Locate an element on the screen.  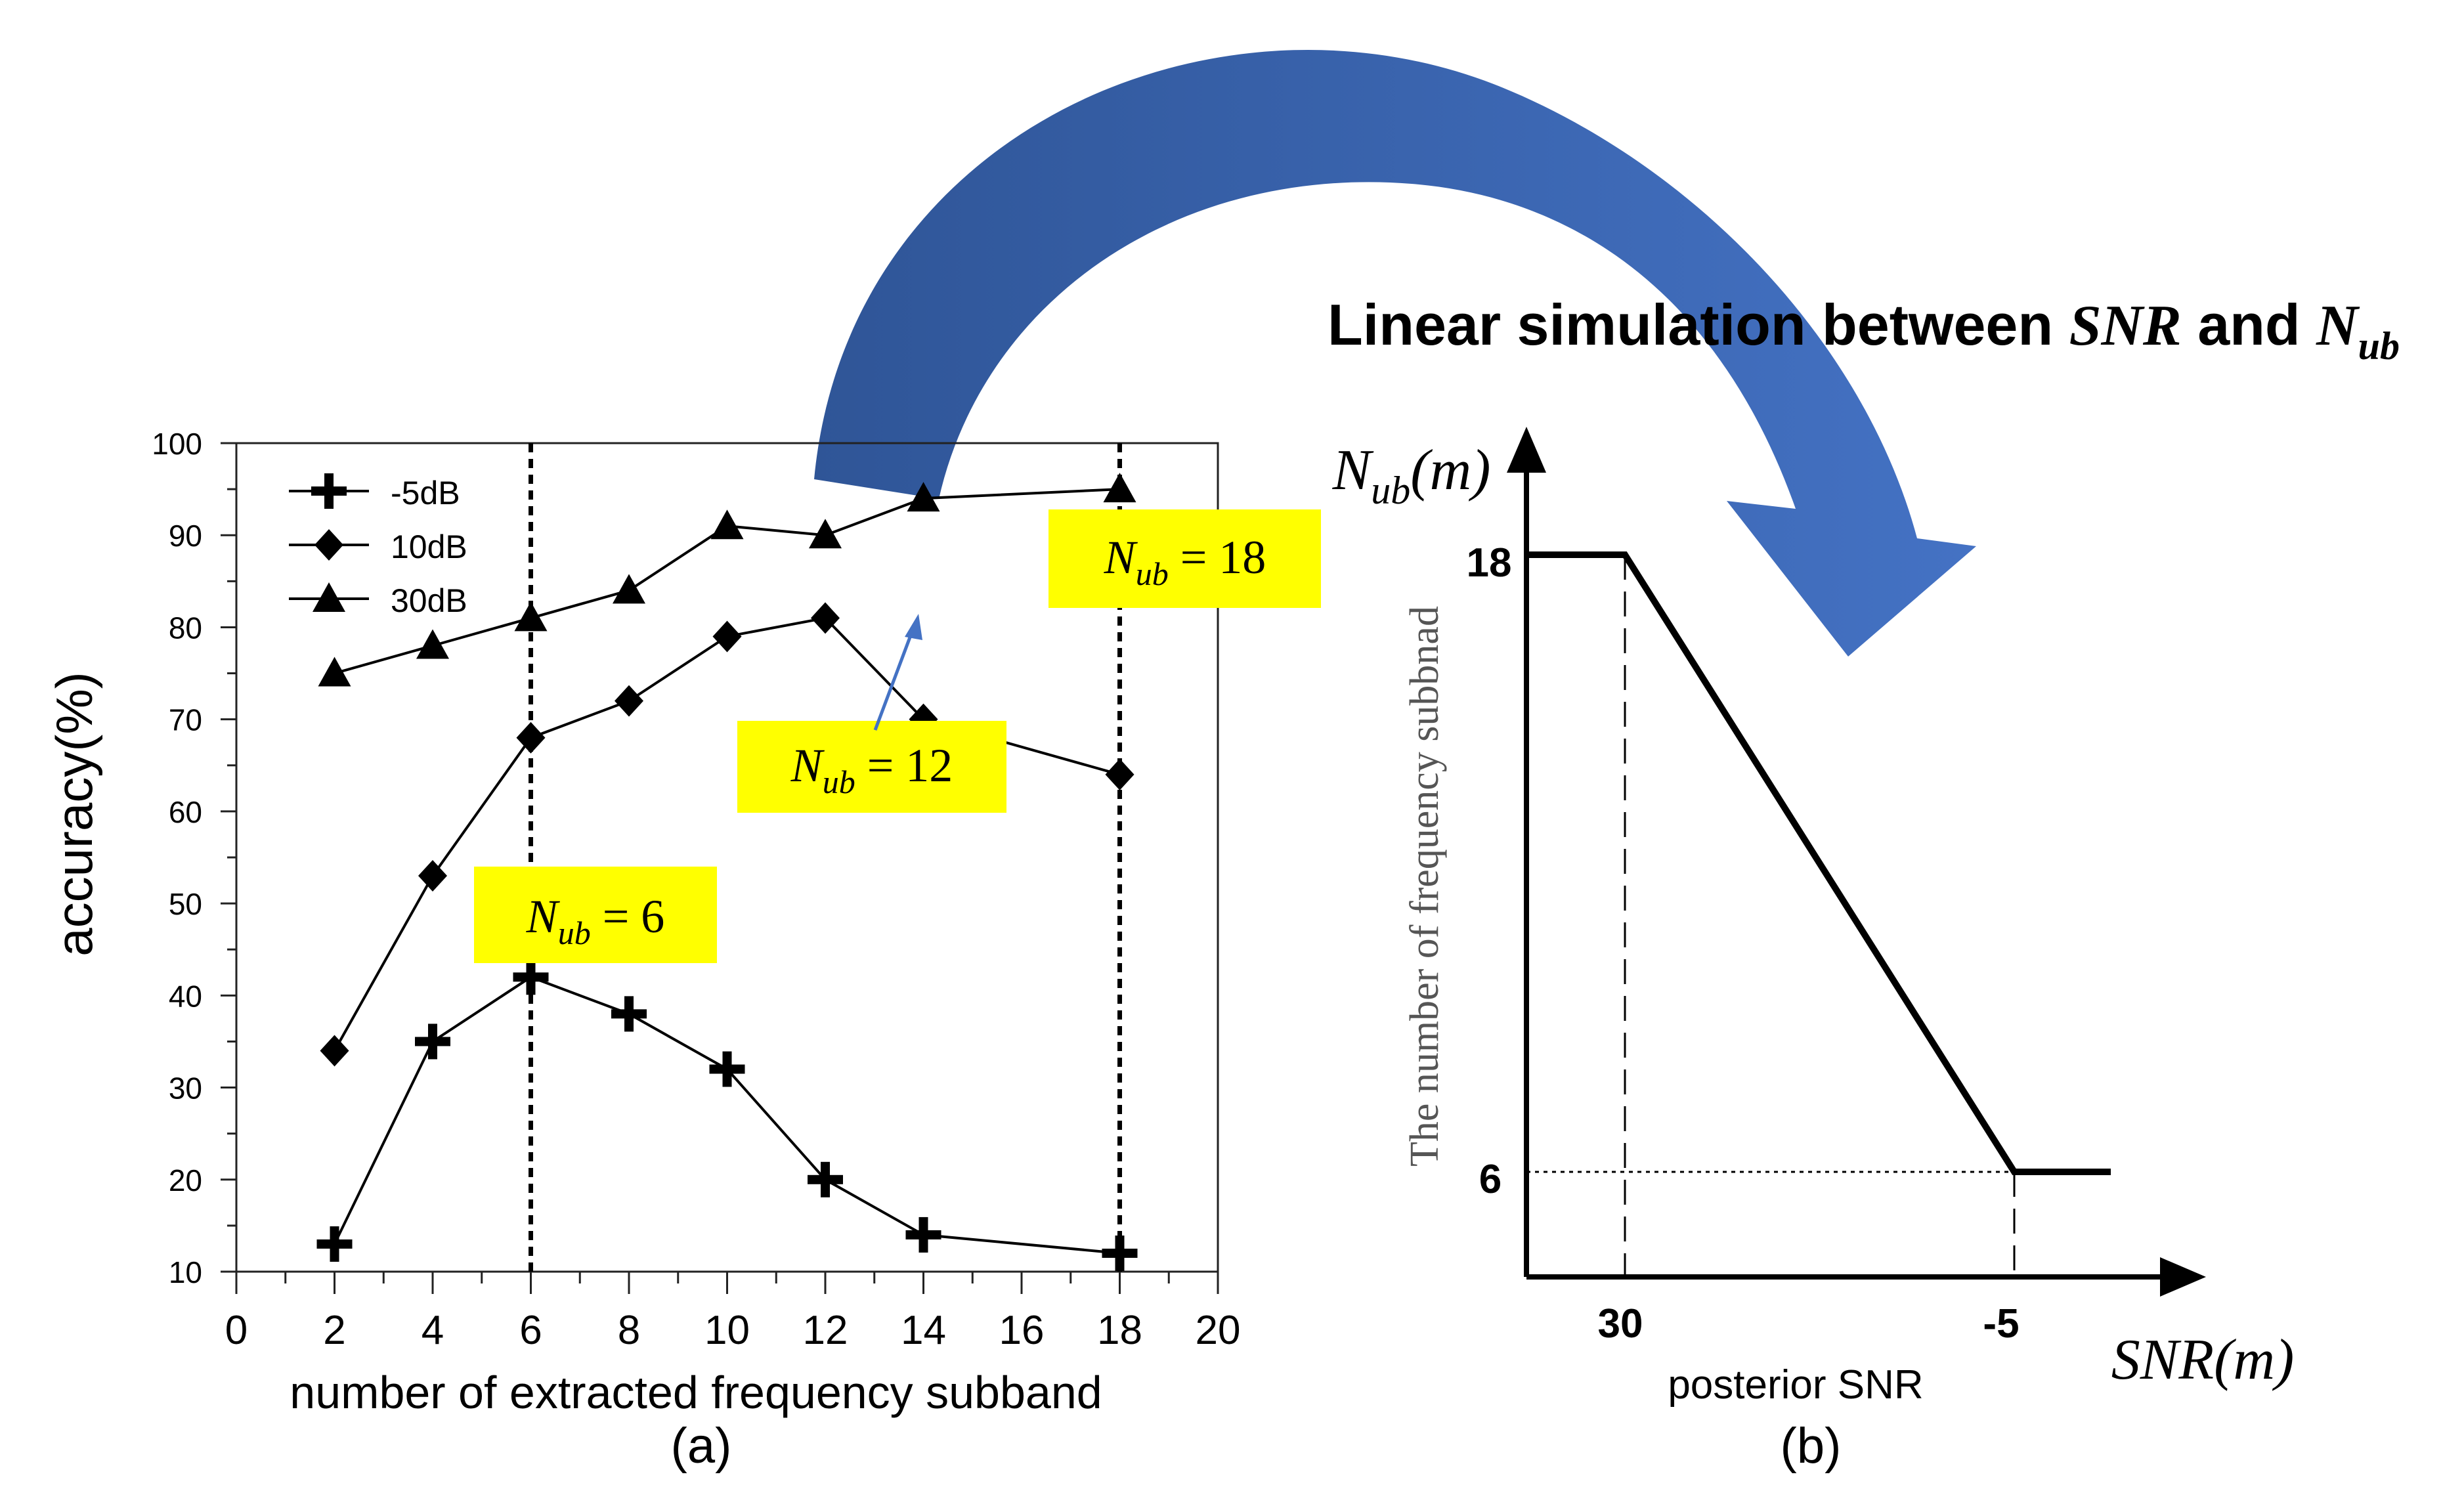
annotation-n18: Nub = 18 is located at coordinates (1184, 558).